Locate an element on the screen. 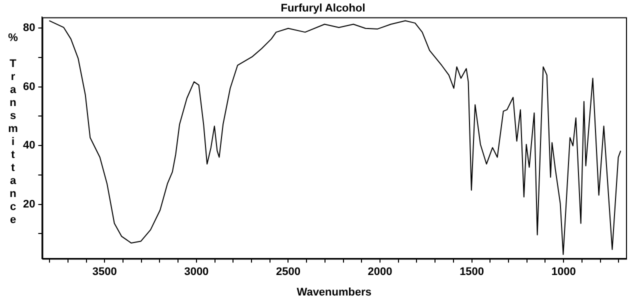 The image size is (638, 303). x-tick-label: 1500 is located at coordinates (472, 272).